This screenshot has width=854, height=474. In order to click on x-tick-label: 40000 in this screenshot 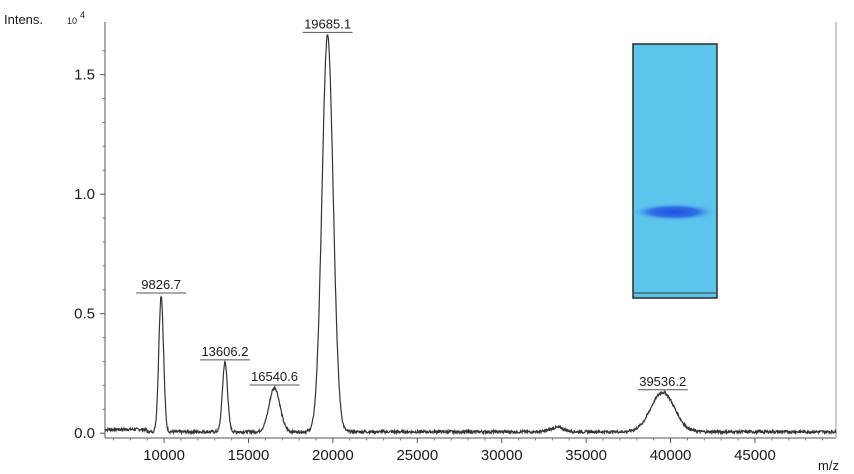, I will do `click(671, 455)`.